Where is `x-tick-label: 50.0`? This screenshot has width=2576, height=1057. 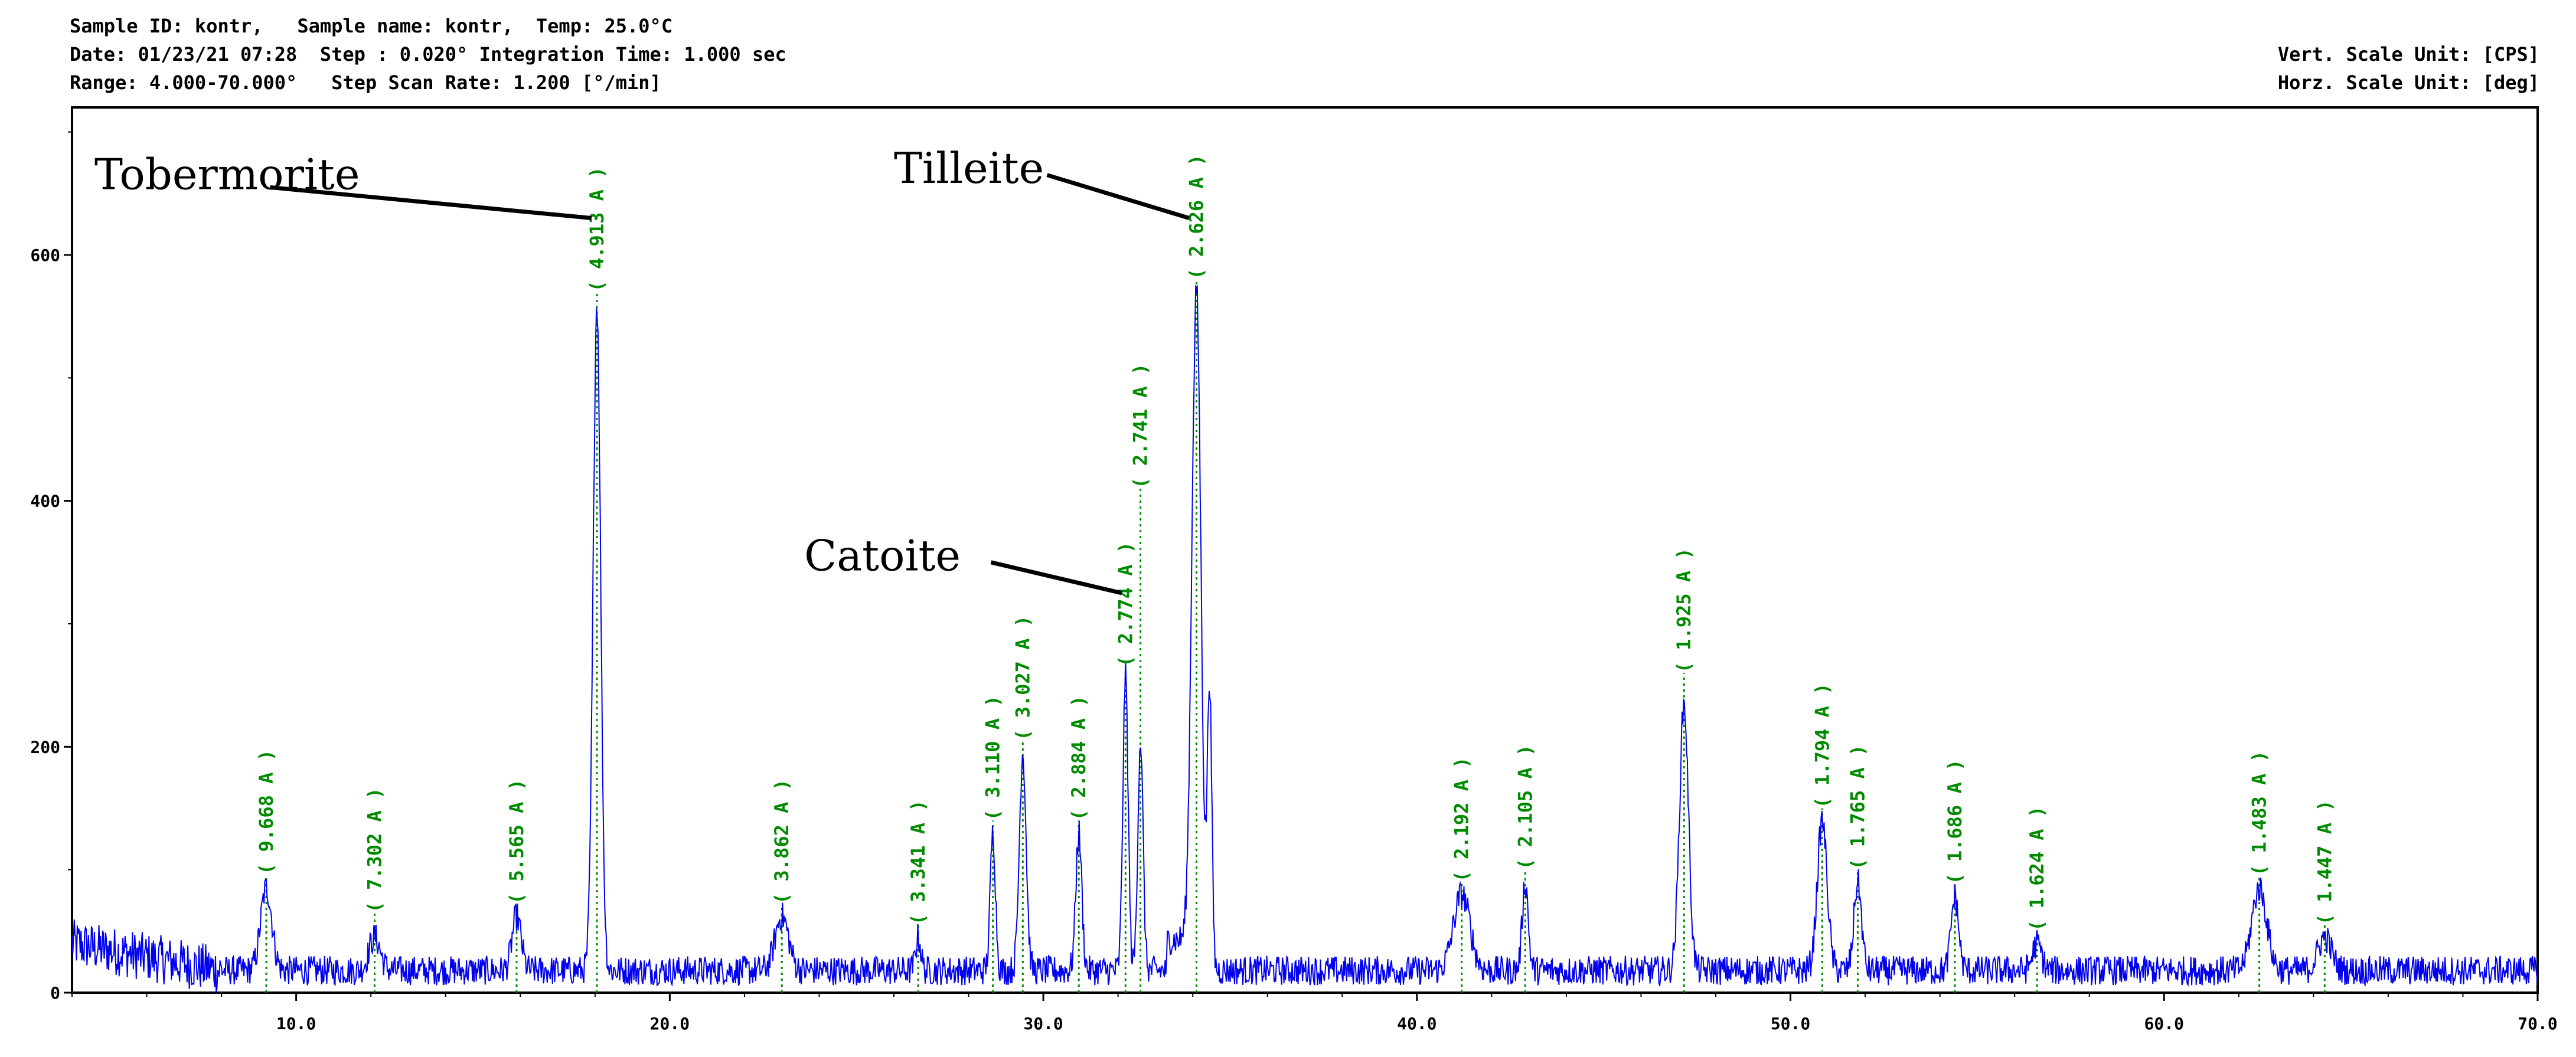 x-tick-label: 50.0 is located at coordinates (1790, 1024).